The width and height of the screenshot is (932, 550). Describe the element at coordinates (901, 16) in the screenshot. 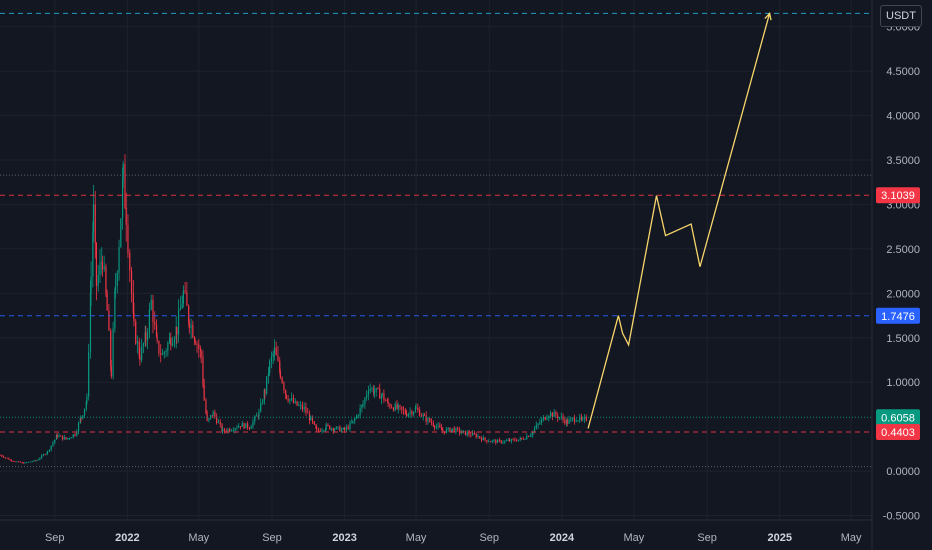

I see `currency-button: USDT` at that location.